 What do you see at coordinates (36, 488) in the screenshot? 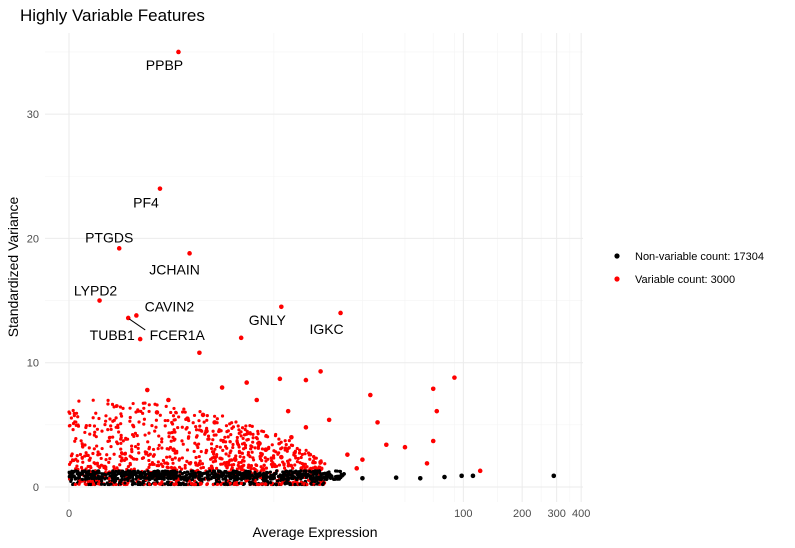
I see `y-tick-label: 0` at bounding box center [36, 488].